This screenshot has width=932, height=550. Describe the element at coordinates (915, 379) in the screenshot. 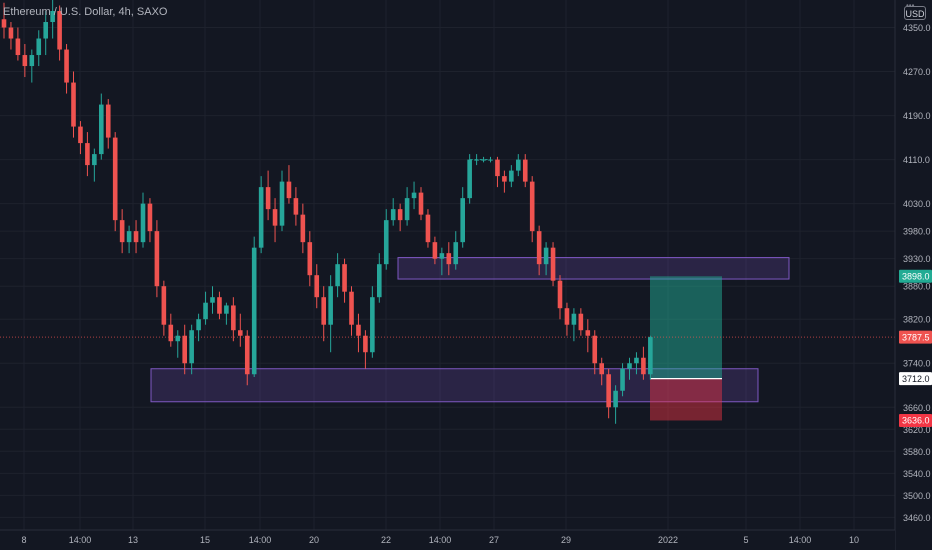

I see `price-tag-entry: 3712.0` at that location.